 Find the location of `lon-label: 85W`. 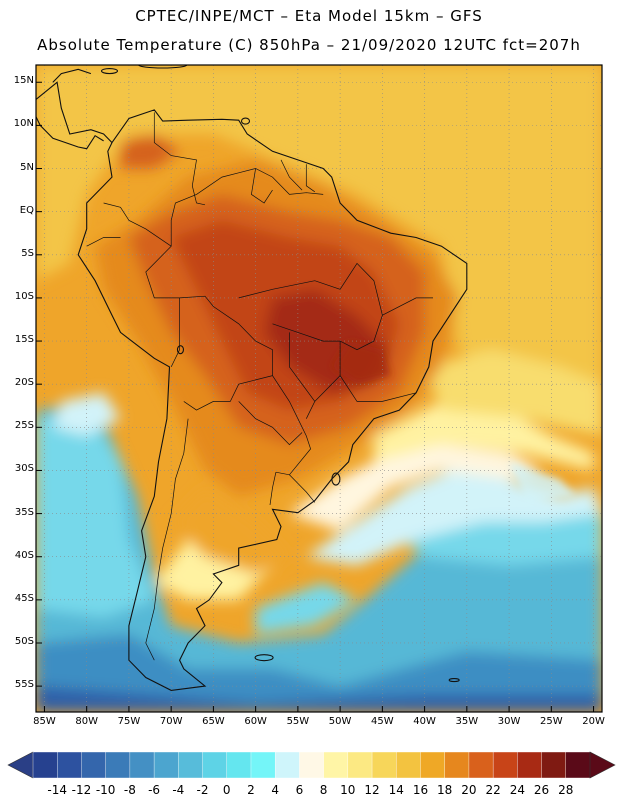

lon-label: 85W is located at coordinates (44, 721).